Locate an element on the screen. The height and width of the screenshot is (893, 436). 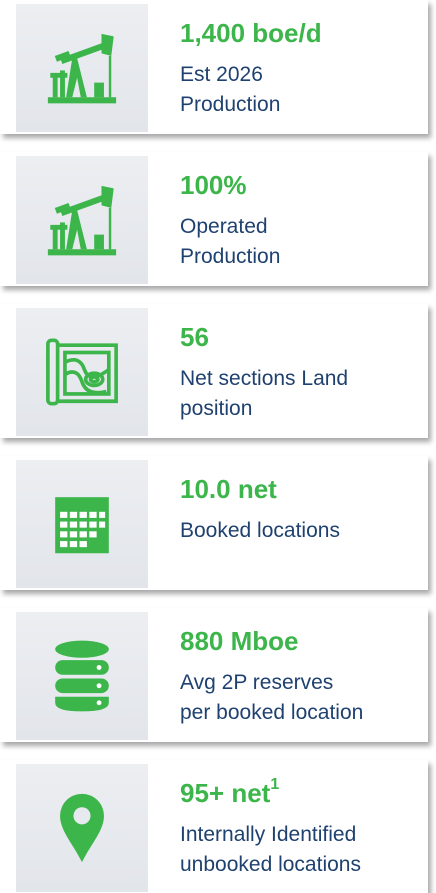
card-value: 95+ net1 is located at coordinates (230, 792).